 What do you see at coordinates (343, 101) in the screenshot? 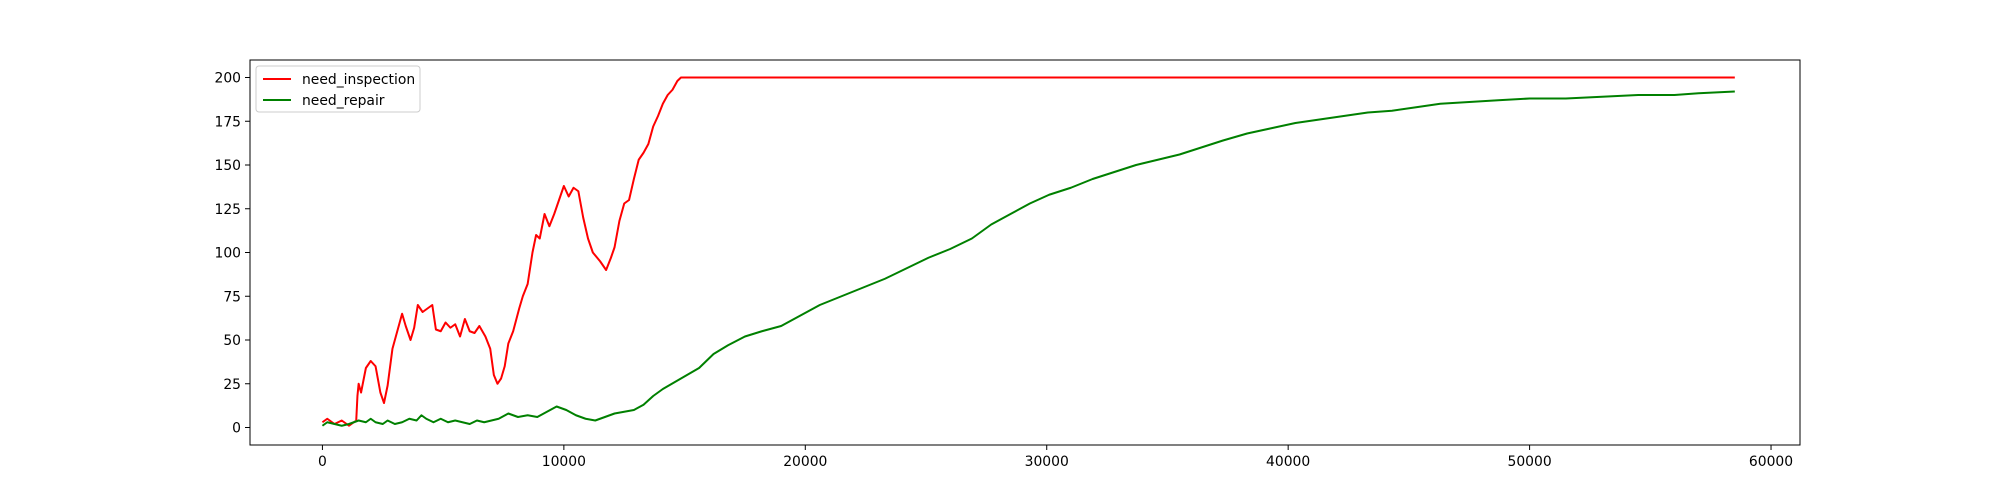
I see `legend-label-need-repair: need_repair` at bounding box center [343, 101].